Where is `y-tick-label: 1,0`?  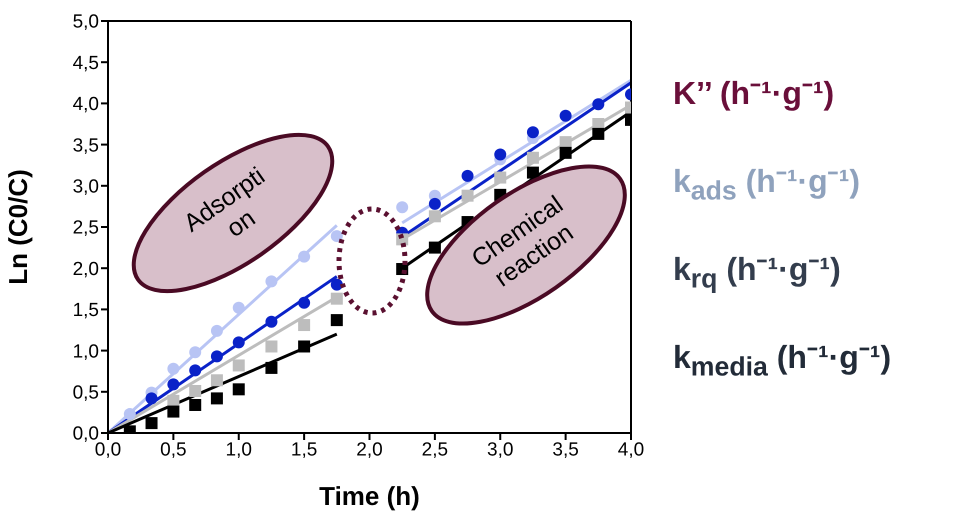 y-tick-label: 1,0 is located at coordinates (85, 351).